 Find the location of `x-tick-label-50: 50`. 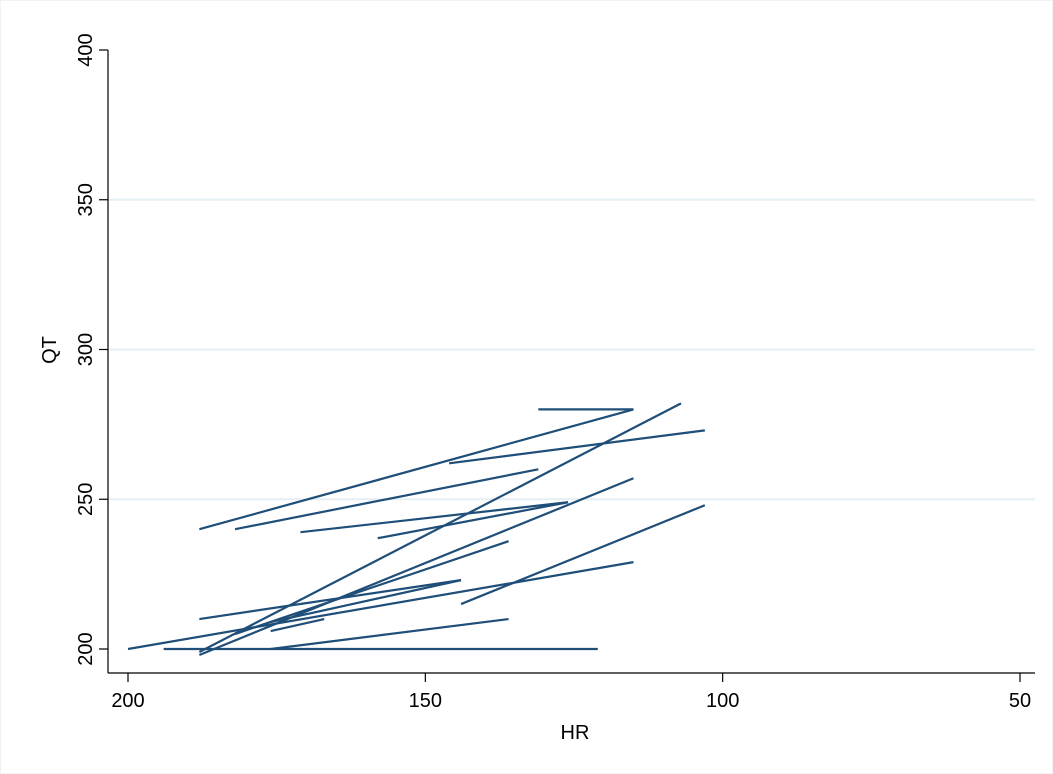

x-tick-label-50: 50 is located at coordinates (1020, 701).